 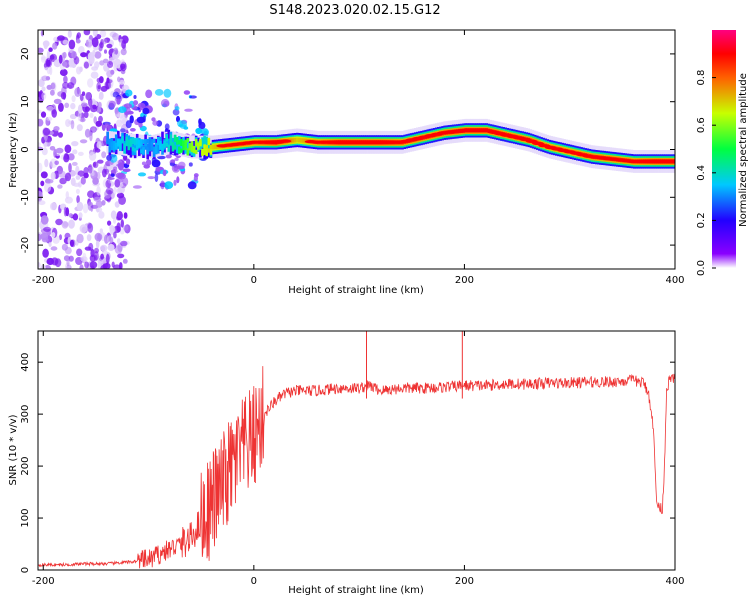 What do you see at coordinates (13, 150) in the screenshot?
I see `spectrogram-y-label: Frequency (Hz)` at bounding box center [13, 150].